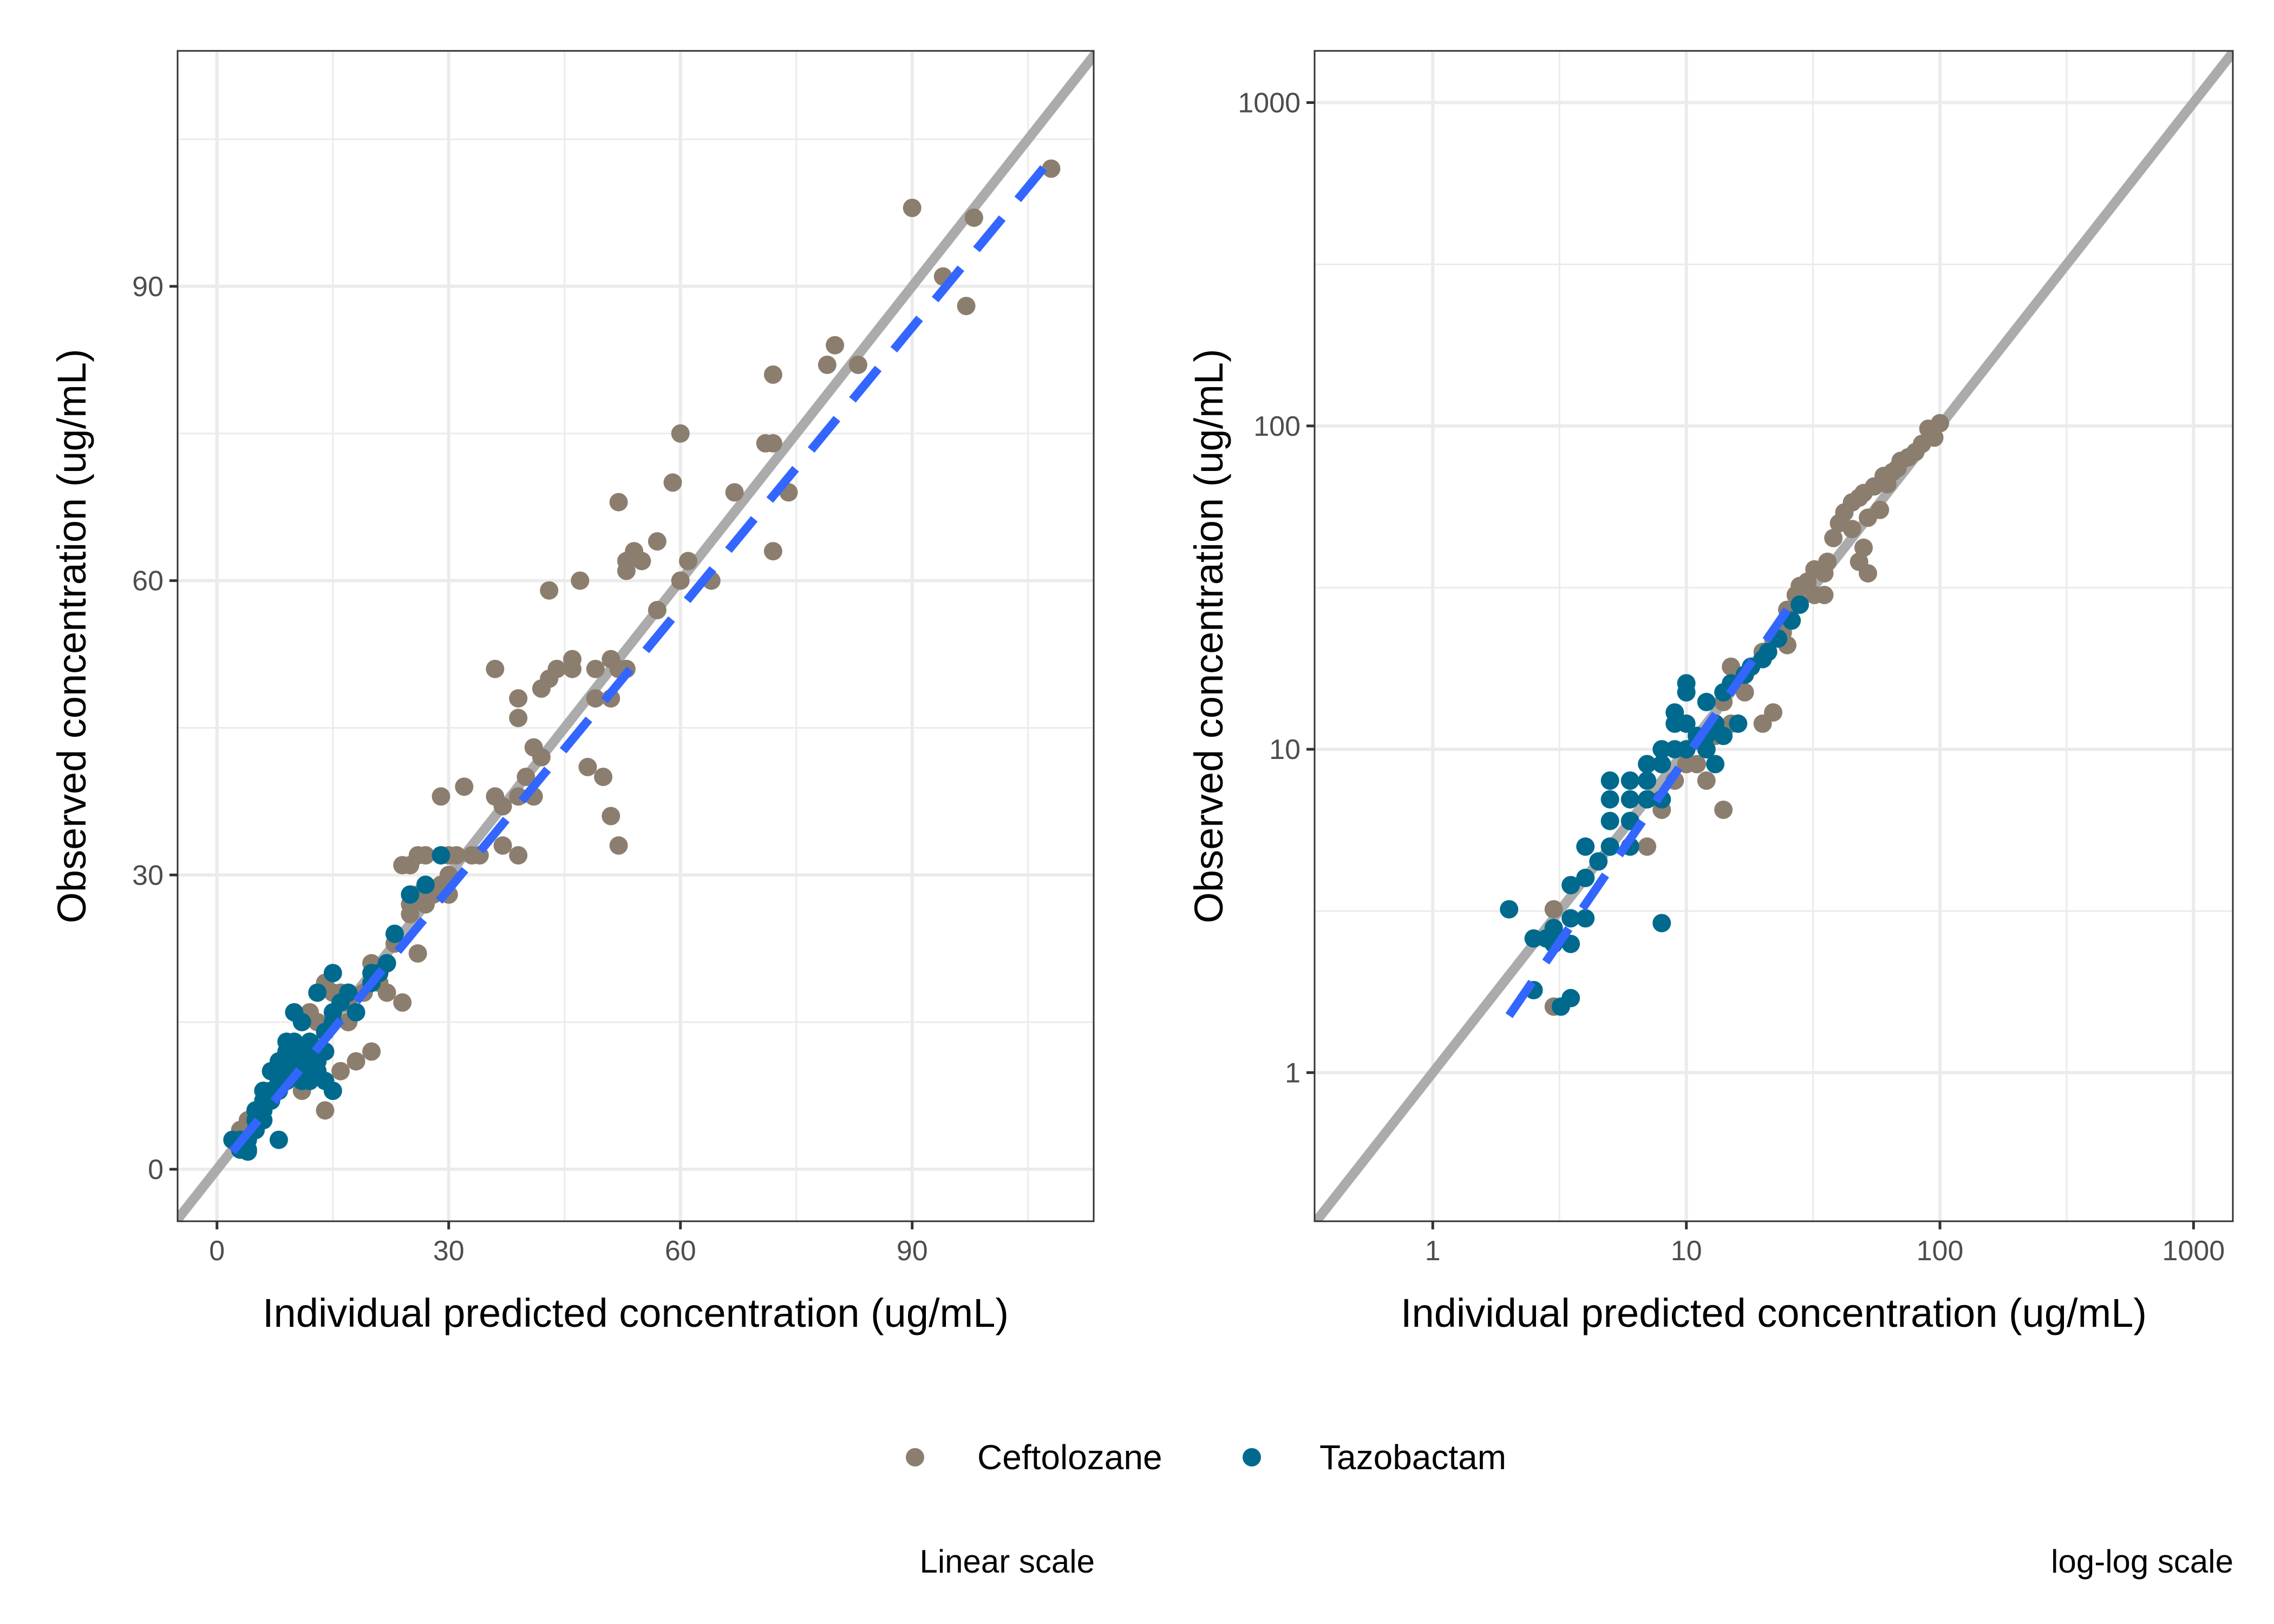 The image size is (2274, 1624). Describe the element at coordinates (1687, 1251) in the screenshot. I see `loglog-x-tick-label: 10` at that location.